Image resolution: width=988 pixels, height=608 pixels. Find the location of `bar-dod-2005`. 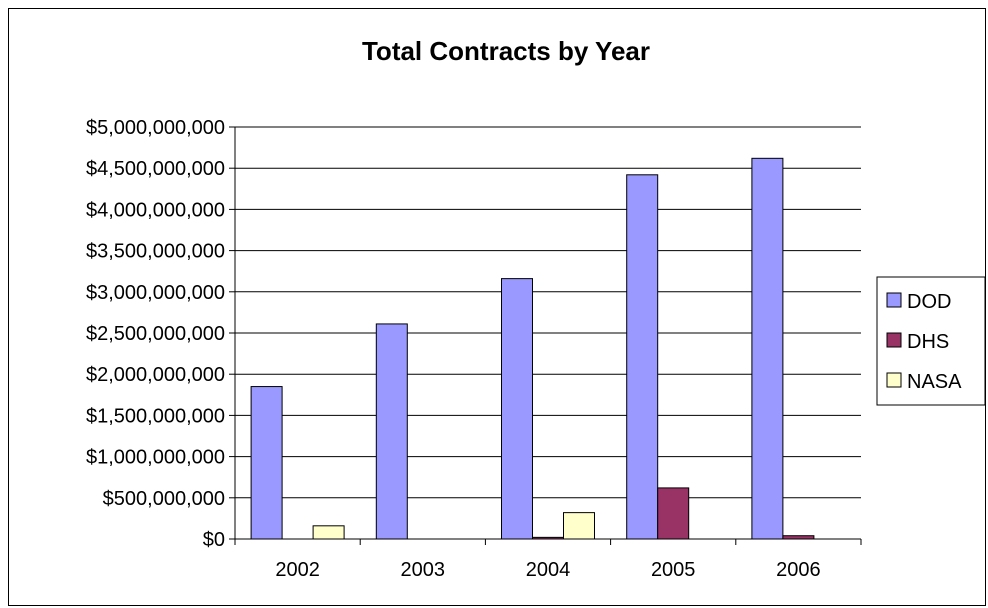

bar-dod-2005 is located at coordinates (642, 357).